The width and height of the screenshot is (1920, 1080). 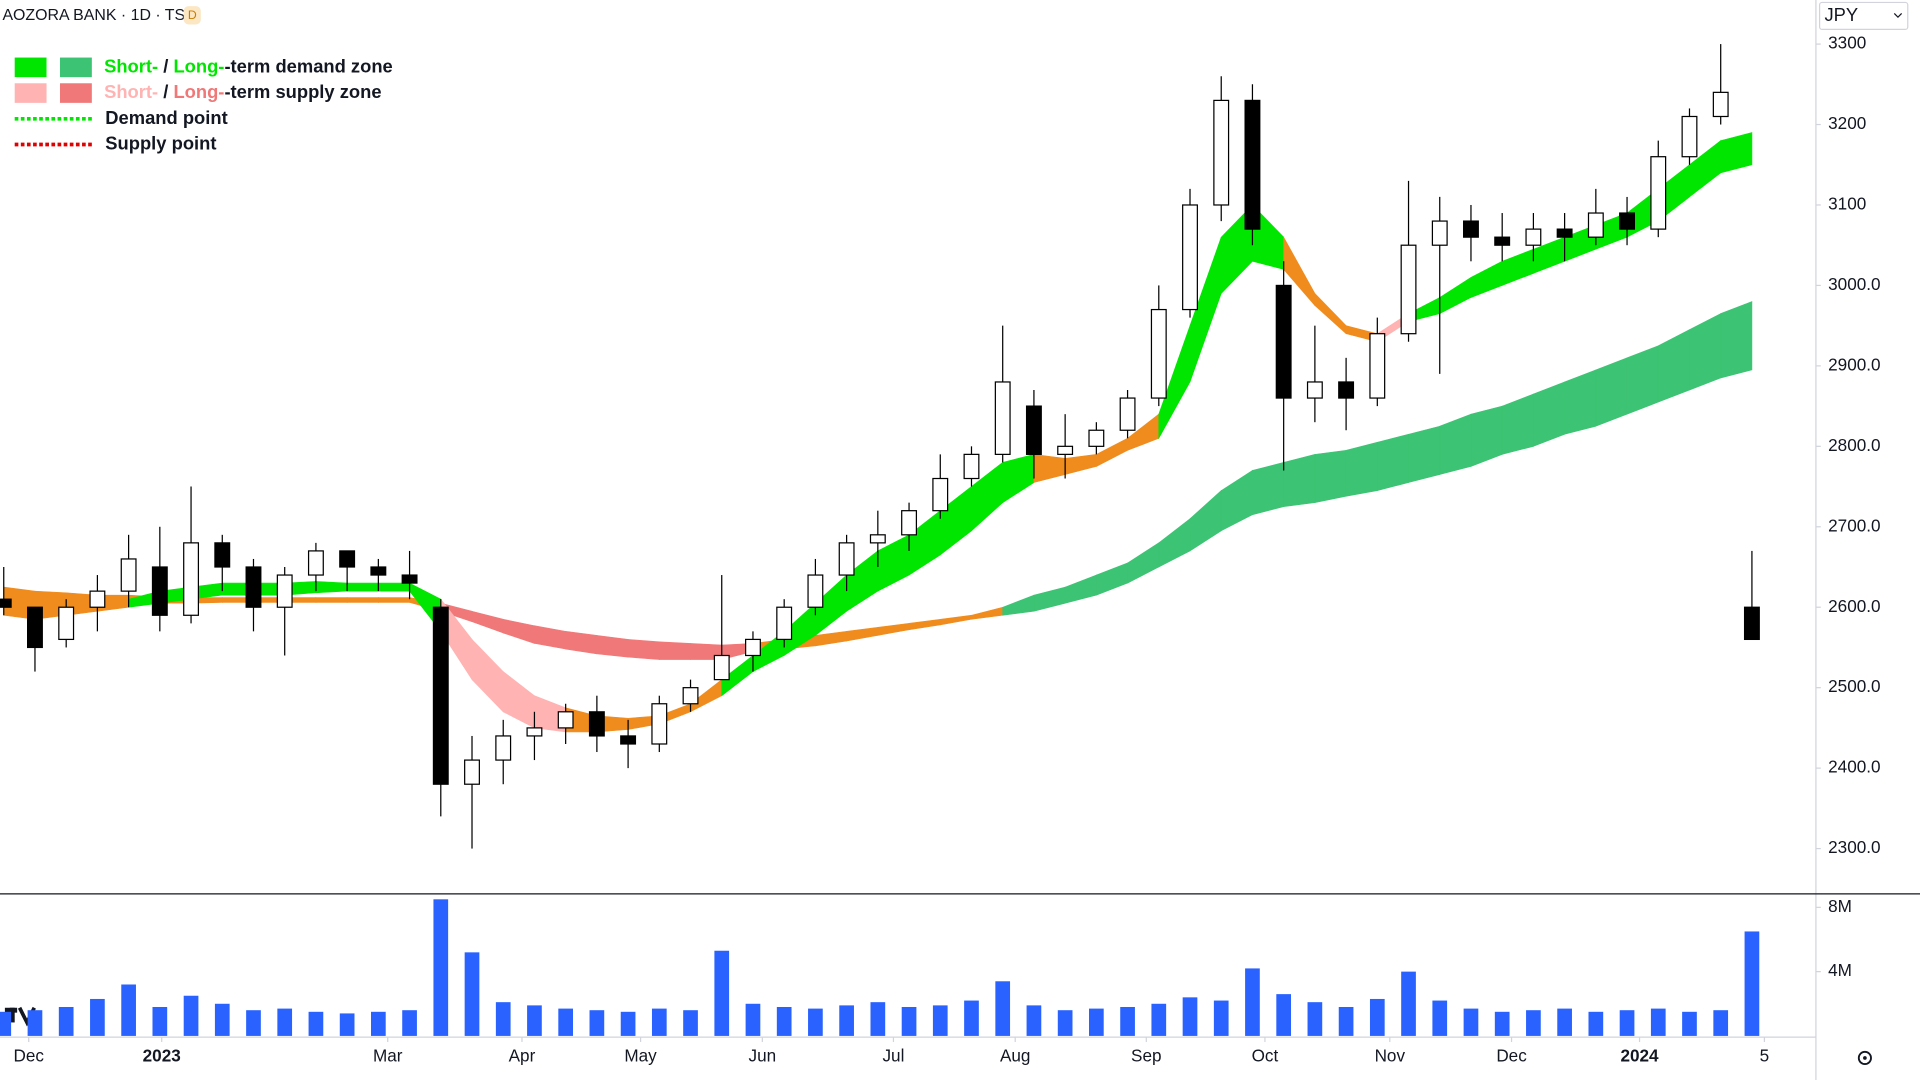 What do you see at coordinates (1854, 686) in the screenshot?
I see `y-tick-label: 2500.0` at bounding box center [1854, 686].